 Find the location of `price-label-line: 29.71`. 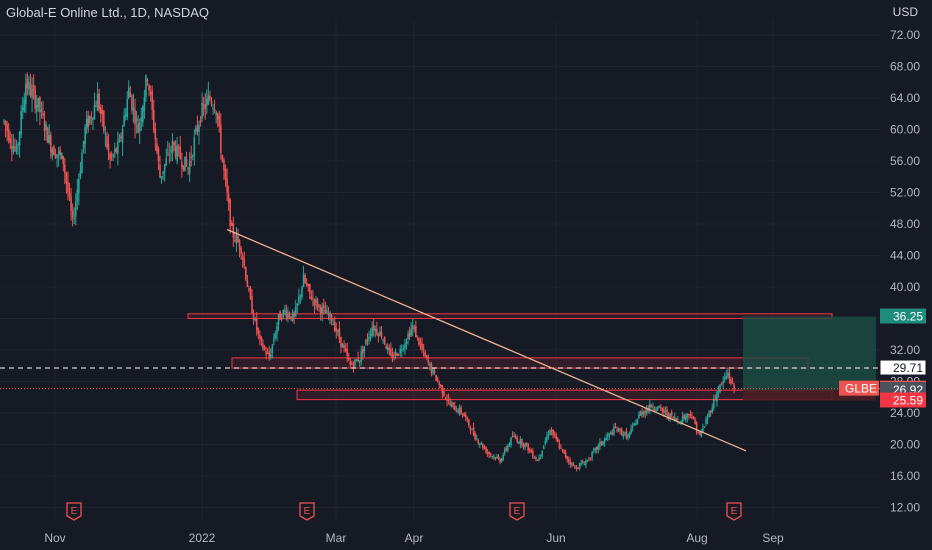

price-label-line: 29.71 is located at coordinates (903, 367).